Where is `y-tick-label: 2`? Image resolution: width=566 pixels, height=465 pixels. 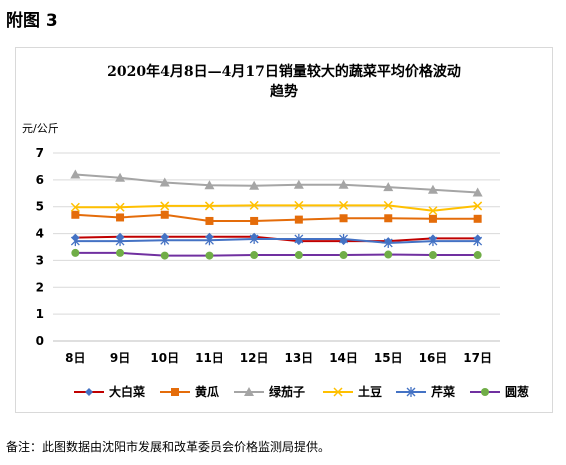
y-tick-label: 2 is located at coordinates (40, 287).